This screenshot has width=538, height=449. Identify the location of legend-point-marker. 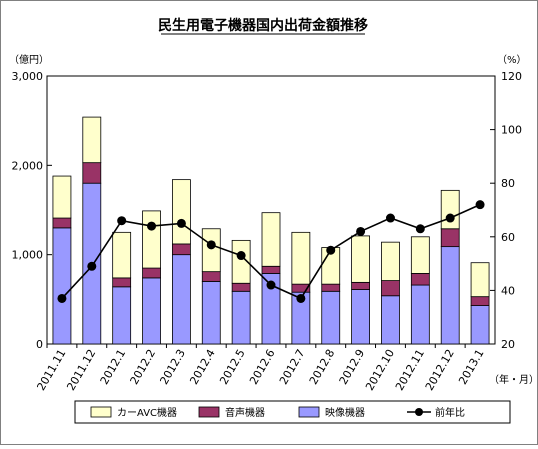
(419, 412).